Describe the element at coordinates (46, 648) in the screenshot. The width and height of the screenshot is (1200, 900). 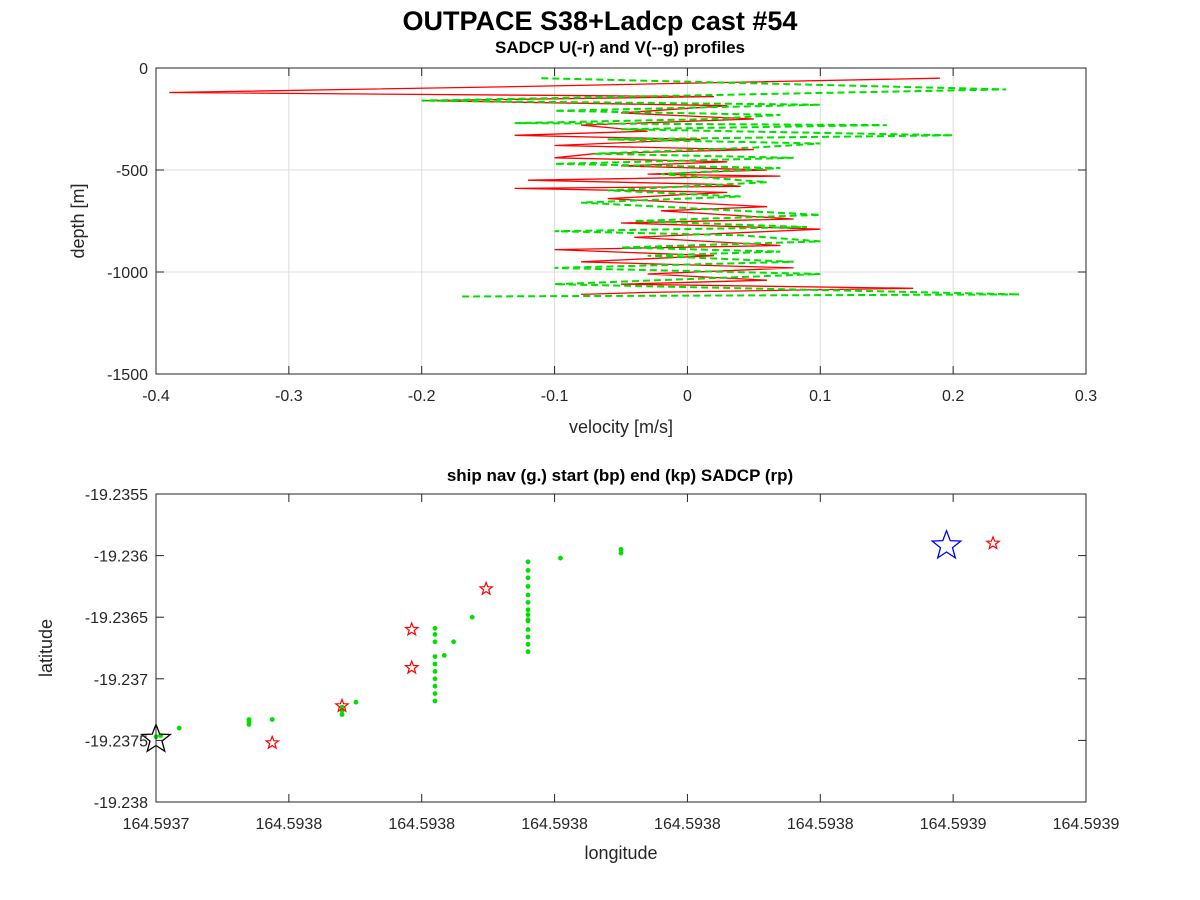
I see `nav-y-axis-label: latitude` at that location.